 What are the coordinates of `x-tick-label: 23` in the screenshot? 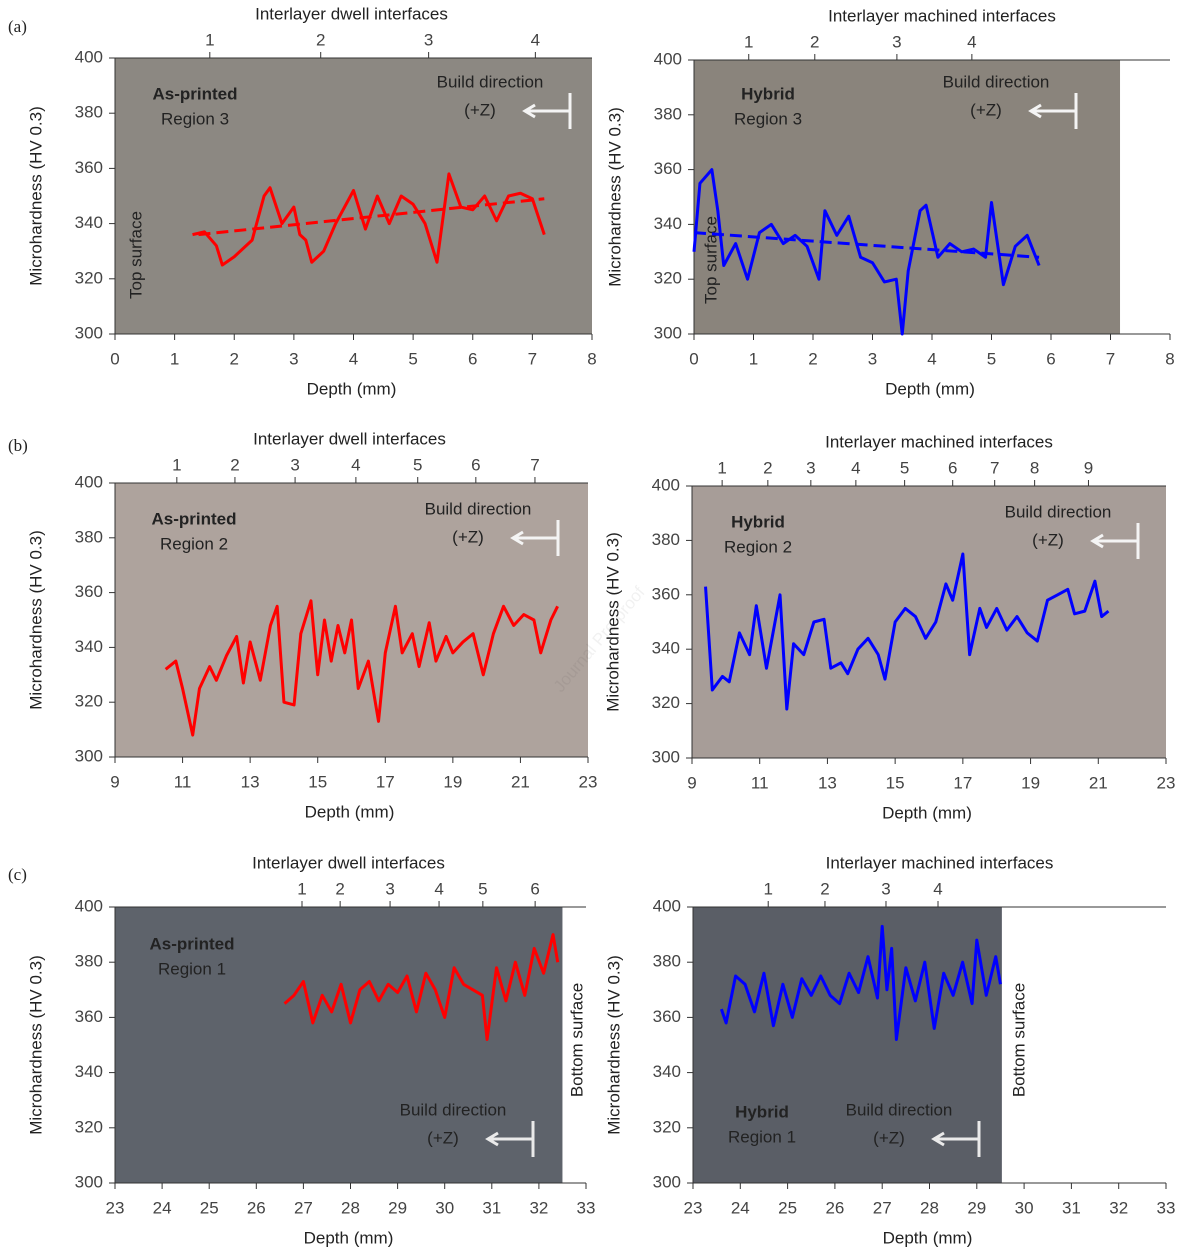 It's located at (115, 1207).